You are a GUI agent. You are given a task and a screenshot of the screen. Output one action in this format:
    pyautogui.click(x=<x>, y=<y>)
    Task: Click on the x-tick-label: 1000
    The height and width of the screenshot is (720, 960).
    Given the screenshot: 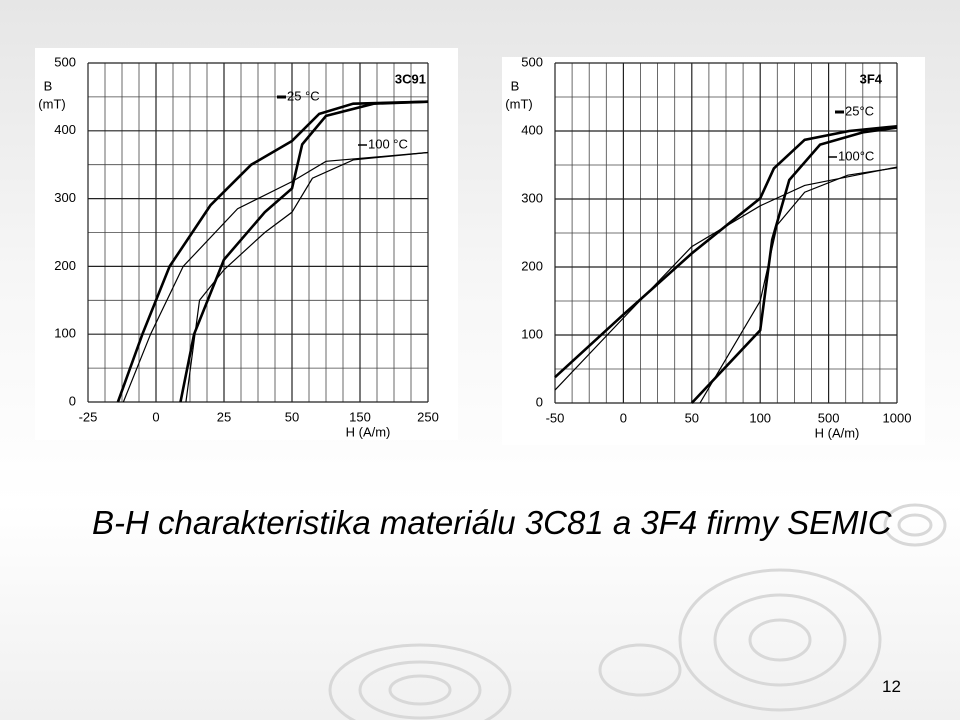 What is the action you would take?
    pyautogui.click(x=897, y=417)
    